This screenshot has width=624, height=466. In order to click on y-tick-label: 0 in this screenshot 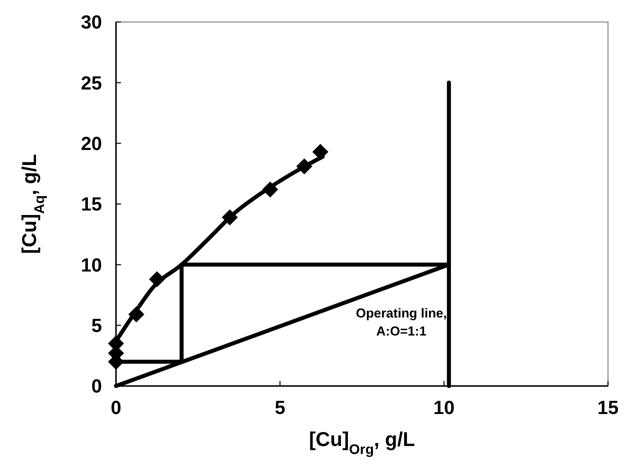, I will do `click(96, 387)`.